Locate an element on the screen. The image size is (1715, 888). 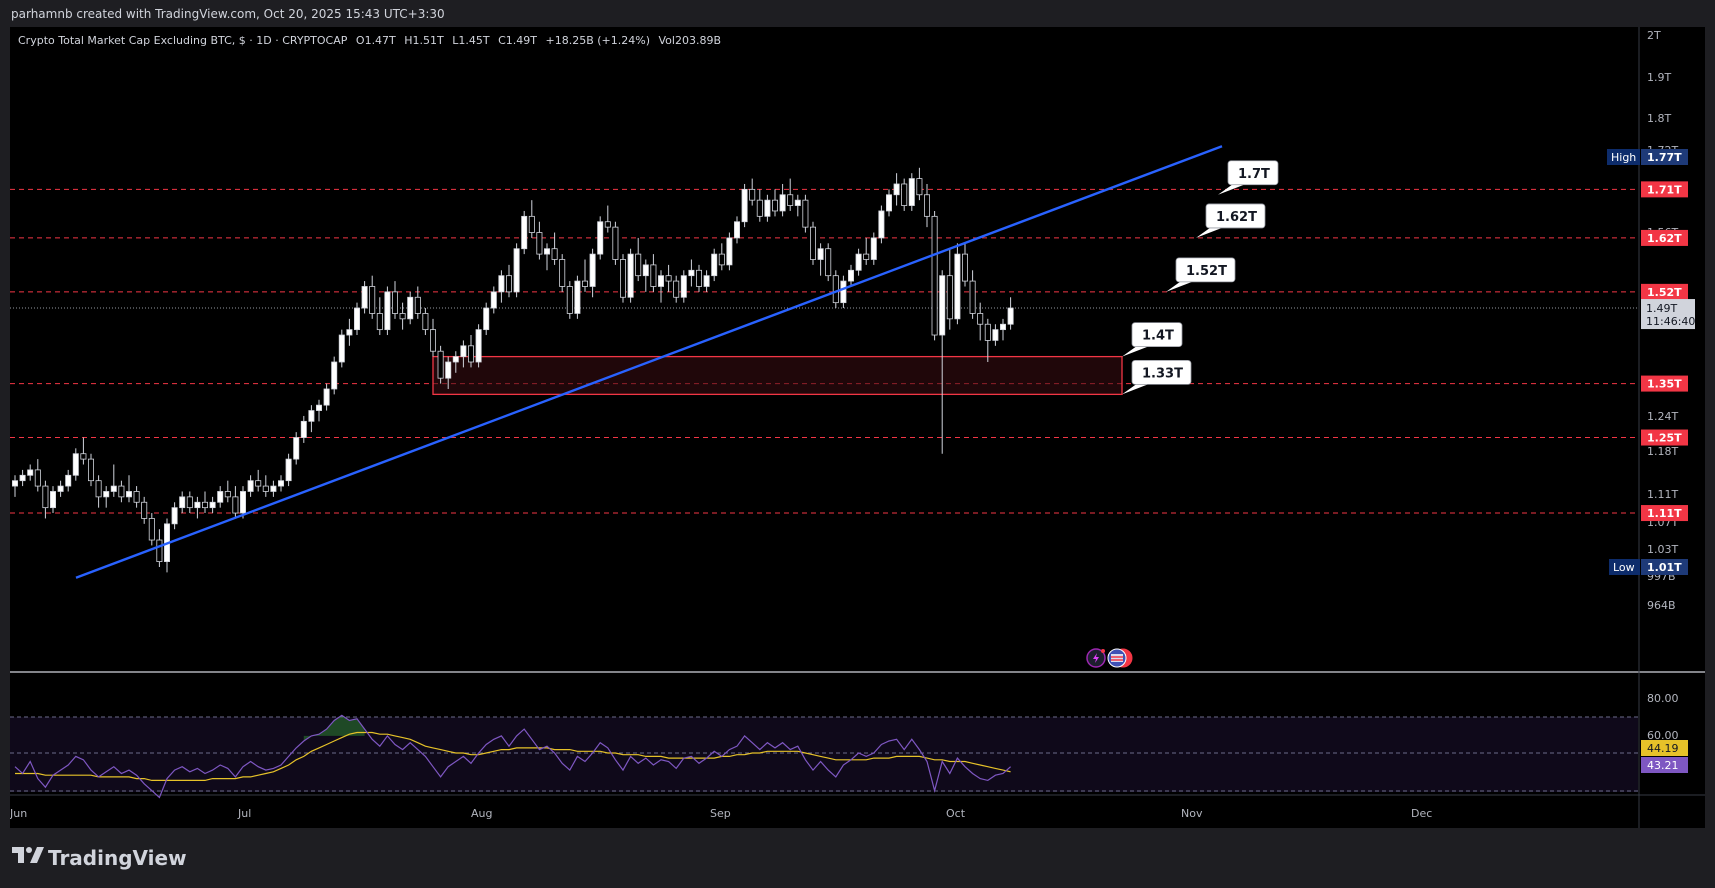
legend-open: O1.47T is located at coordinates (375, 40).